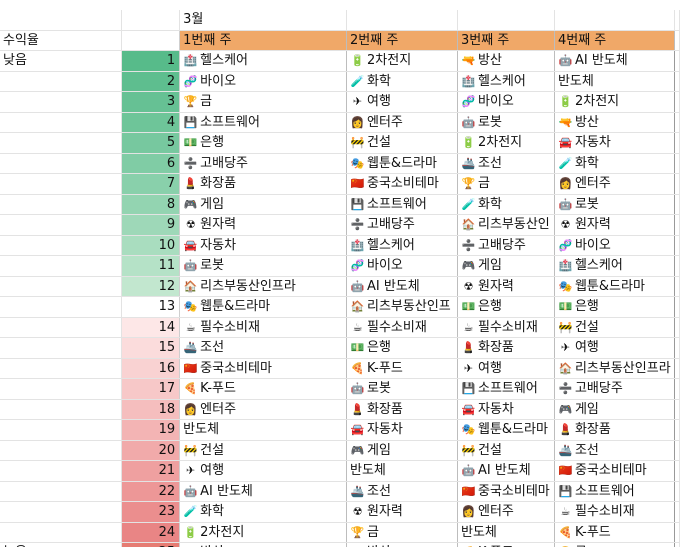 The height and width of the screenshot is (547, 680). Describe the element at coordinates (402, 225) in the screenshot. I see `sector-cell: ➗ 고배당주` at that location.